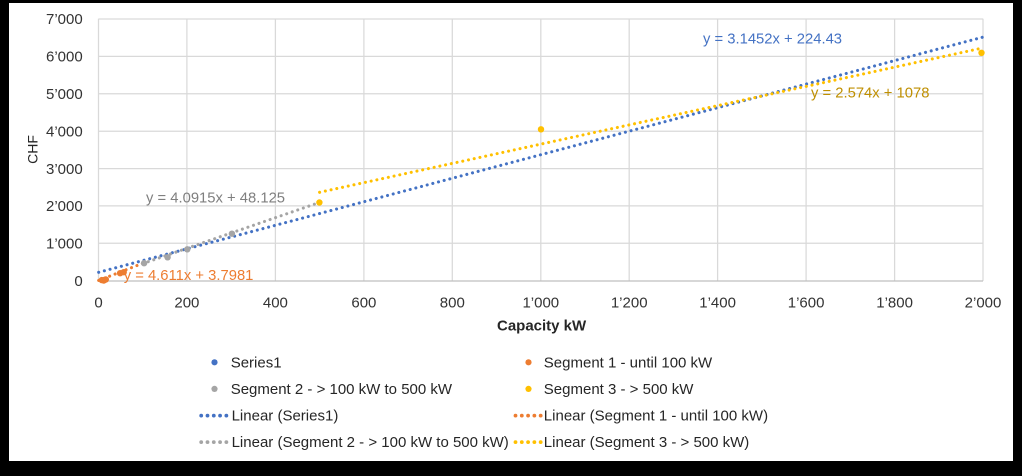  Describe the element at coordinates (363, 303) in the screenshot. I see `svg-text: 600` at that location.